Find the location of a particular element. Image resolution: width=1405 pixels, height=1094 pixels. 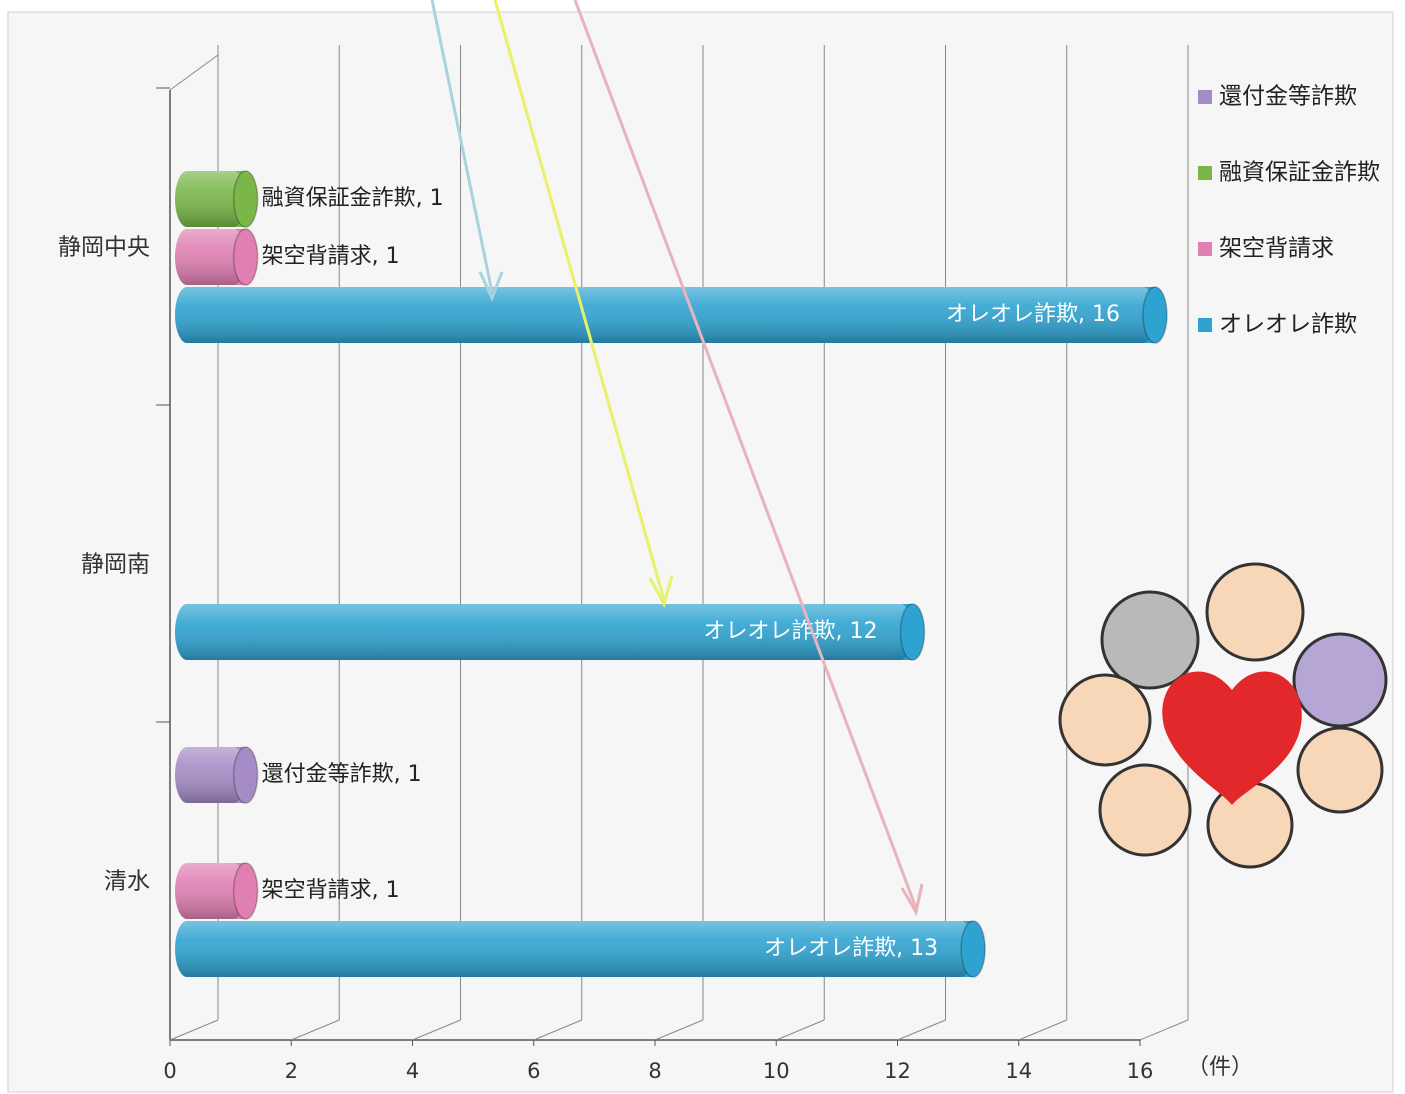

x-tick-label: 2 is located at coordinates (291, 1071).